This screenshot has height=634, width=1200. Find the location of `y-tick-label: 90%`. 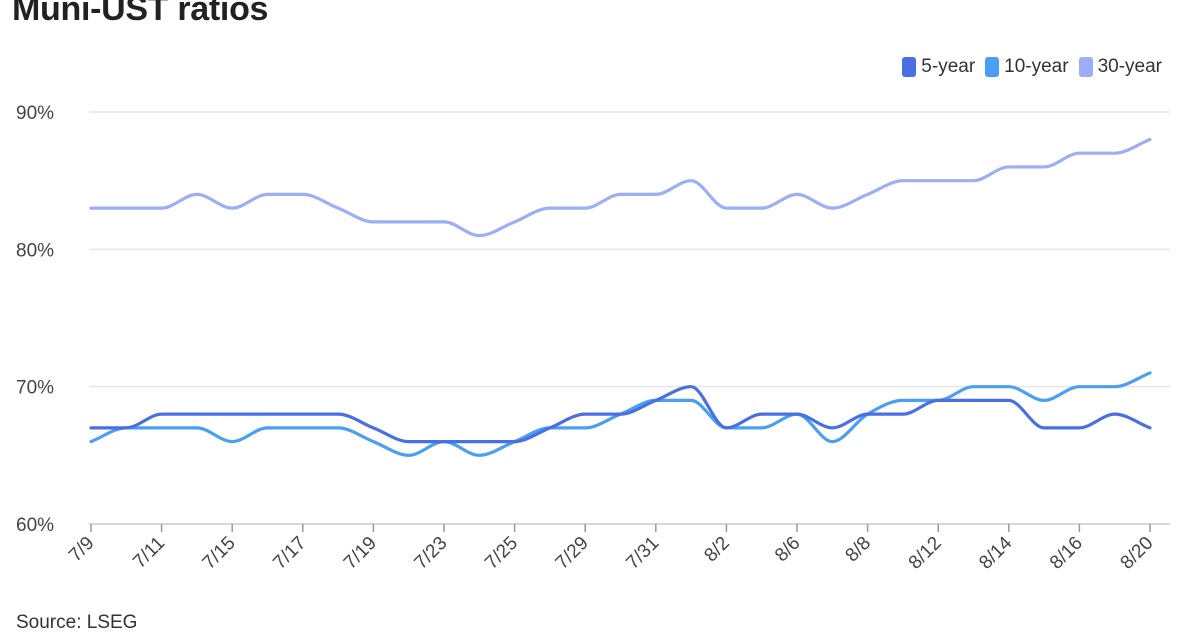

y-tick-label: 90% is located at coordinates (35, 113).